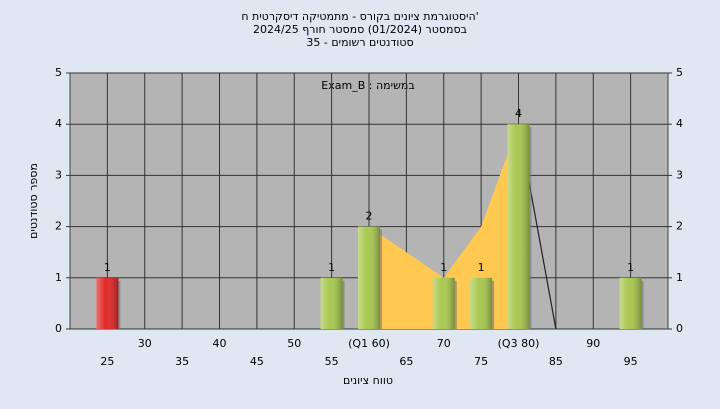 This screenshot has width=720, height=409. I want to click on y-tick-label: 3, so click(58, 174).